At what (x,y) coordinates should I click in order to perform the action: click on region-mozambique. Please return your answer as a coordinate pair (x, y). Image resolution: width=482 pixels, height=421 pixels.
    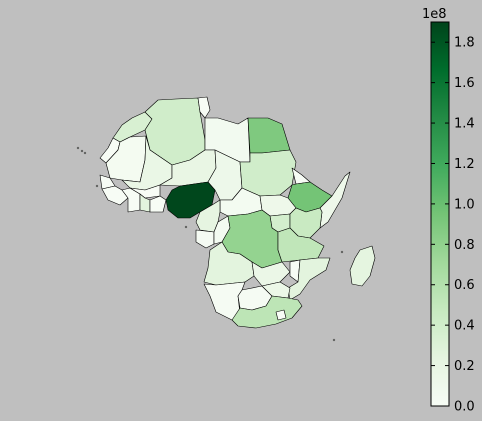
    Looking at the image, I should click on (309, 279).